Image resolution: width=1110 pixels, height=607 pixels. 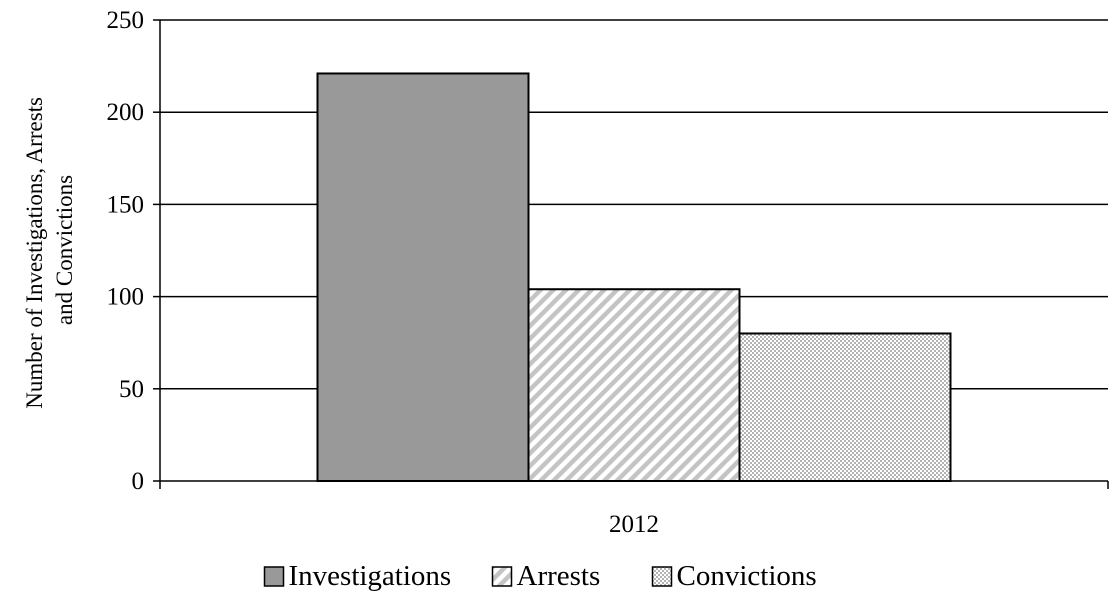 What do you see at coordinates (126, 112) in the screenshot?
I see `y-tick-label: 200` at bounding box center [126, 112].